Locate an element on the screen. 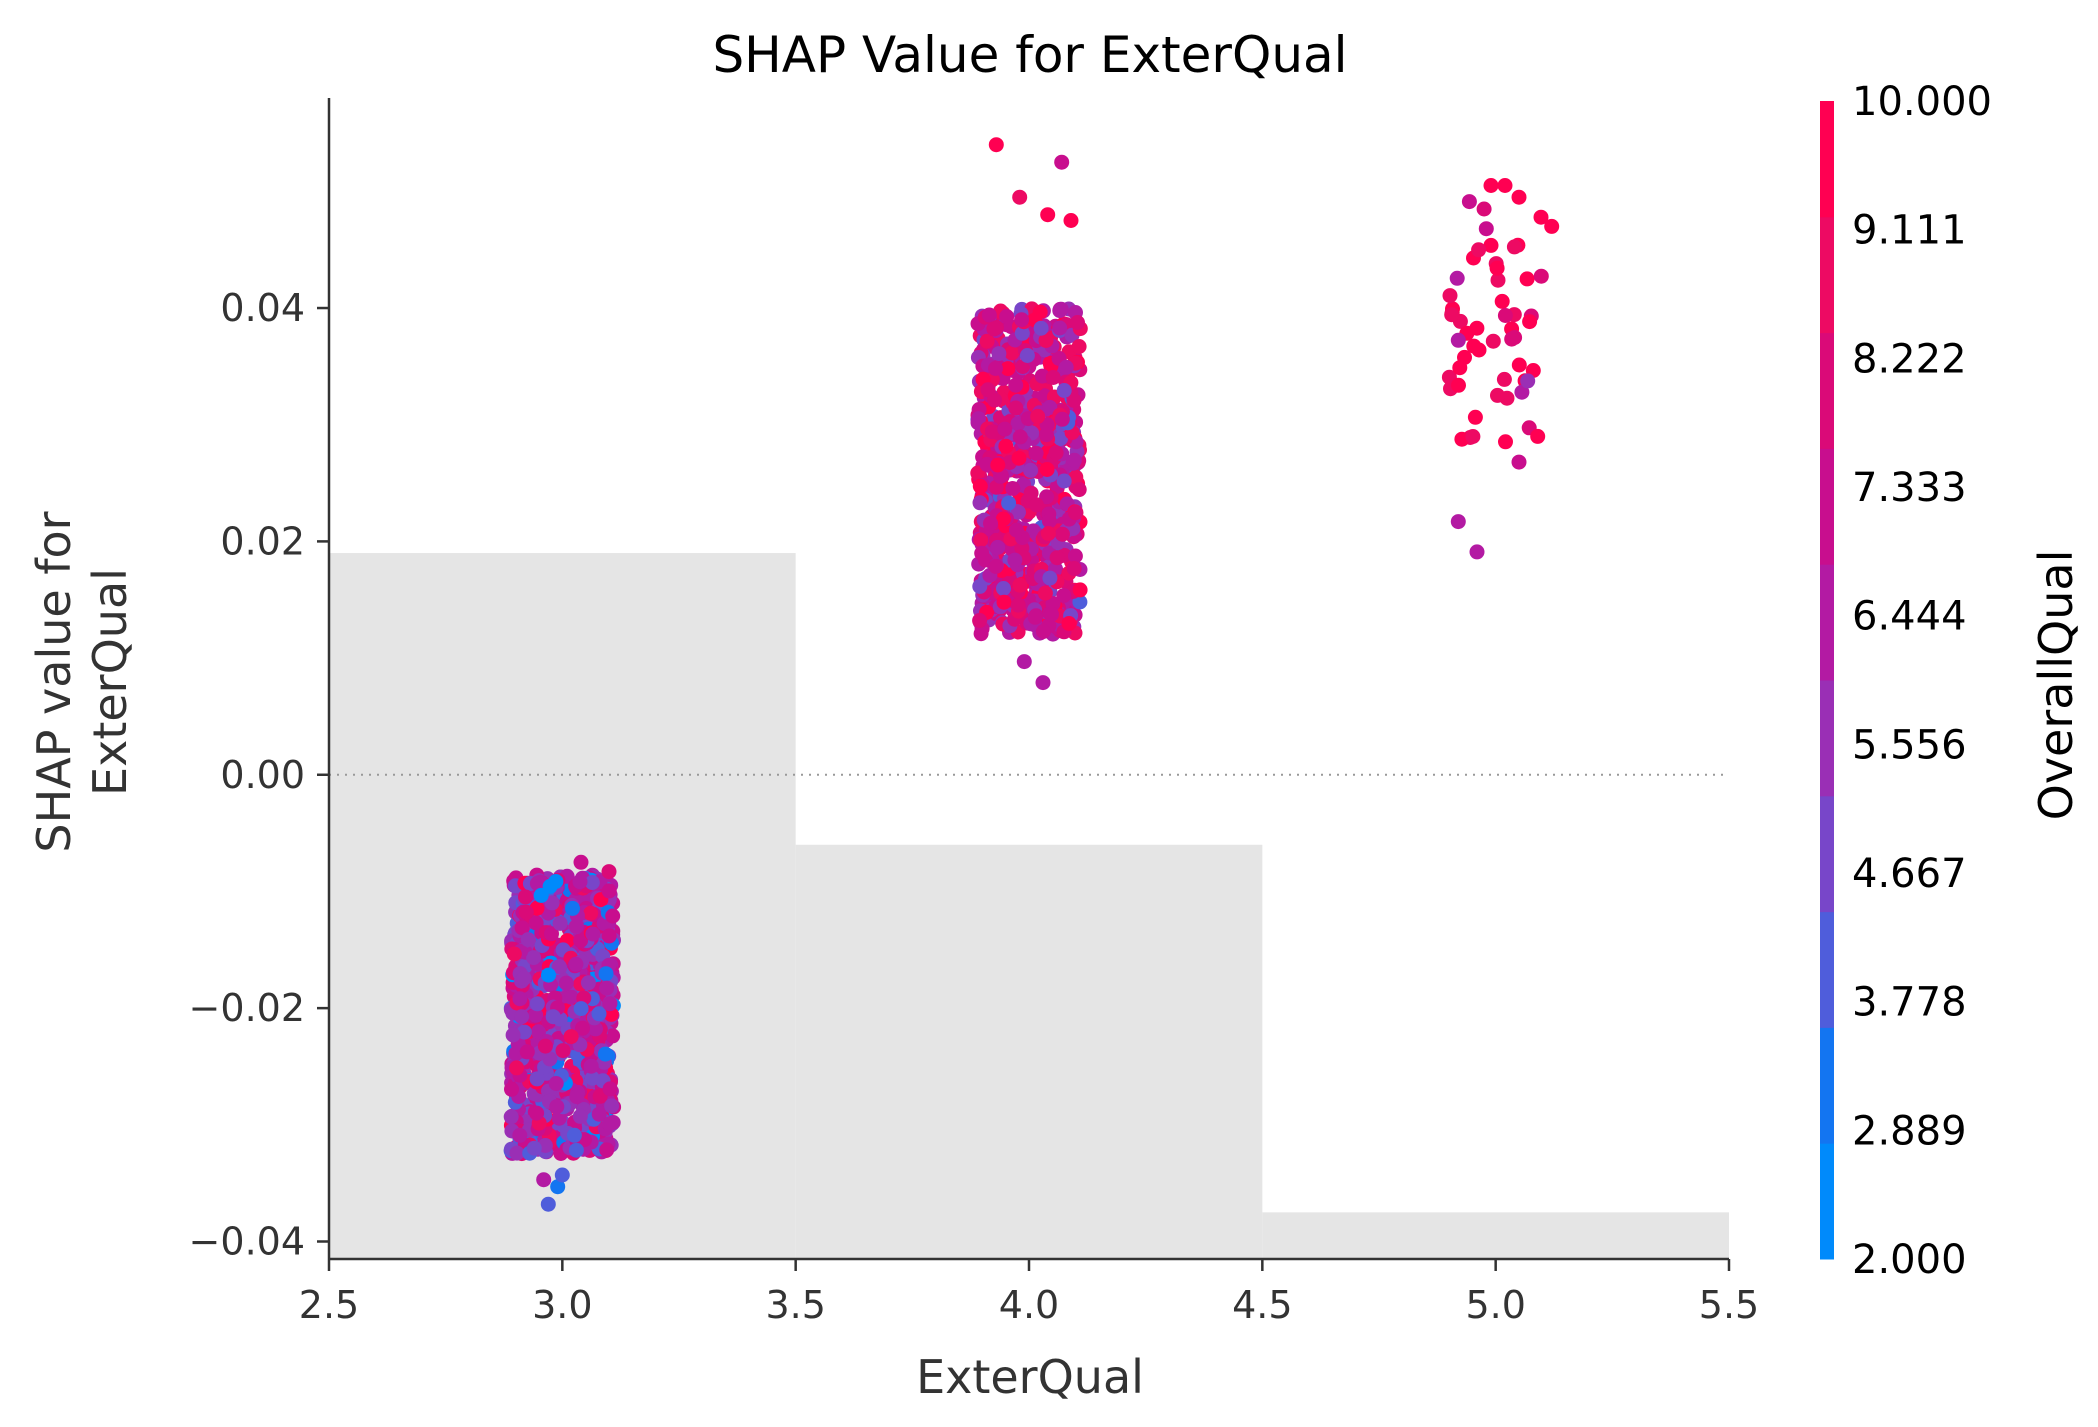 The image size is (2098, 1427). colorbar-tick-label: 9.111 is located at coordinates (1909, 231).